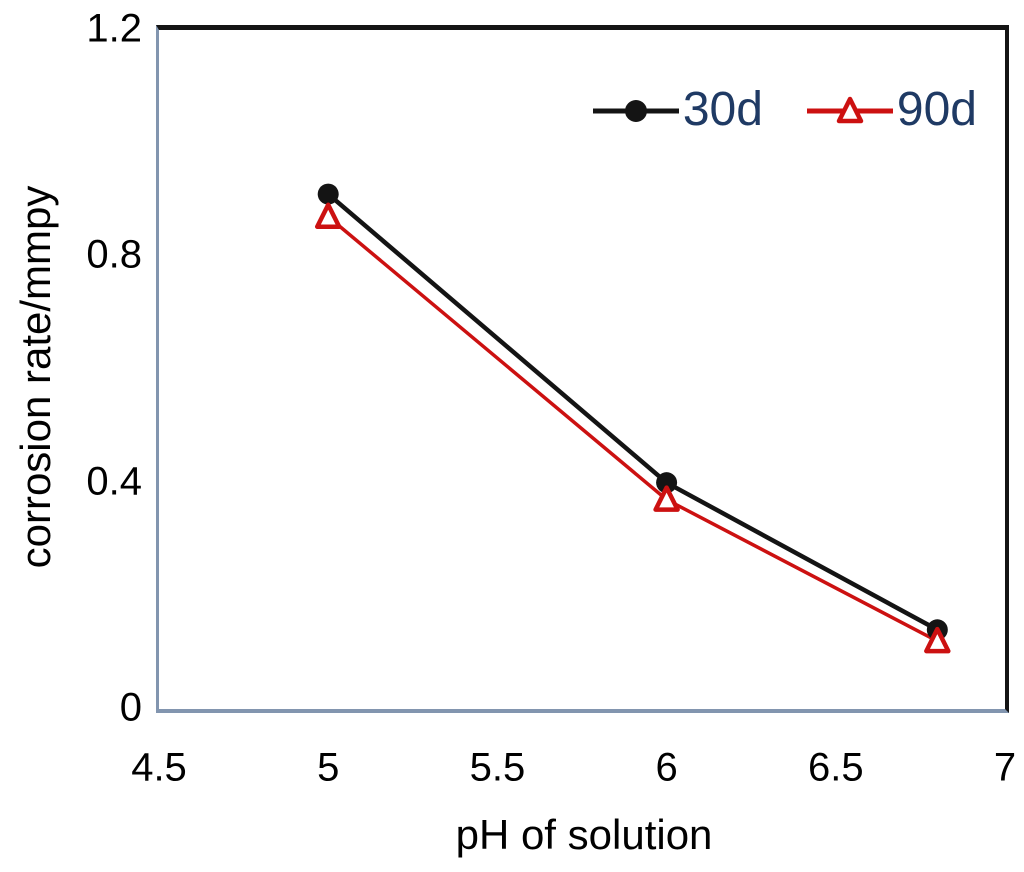  Describe the element at coordinates (1005, 767) in the screenshot. I see `x-tick-label-7: 7` at that location.